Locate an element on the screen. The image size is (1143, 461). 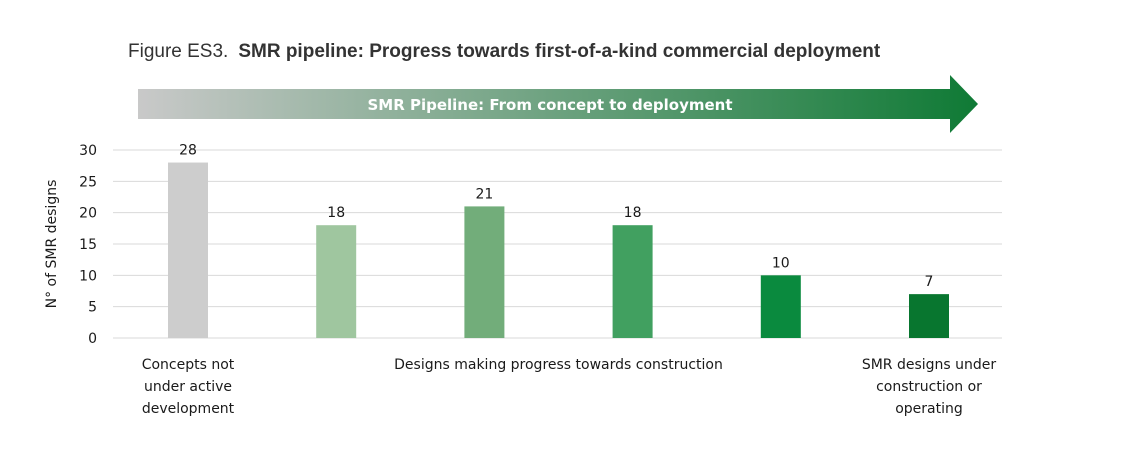
title-prefix: Figure ES3. is located at coordinates (178, 51).